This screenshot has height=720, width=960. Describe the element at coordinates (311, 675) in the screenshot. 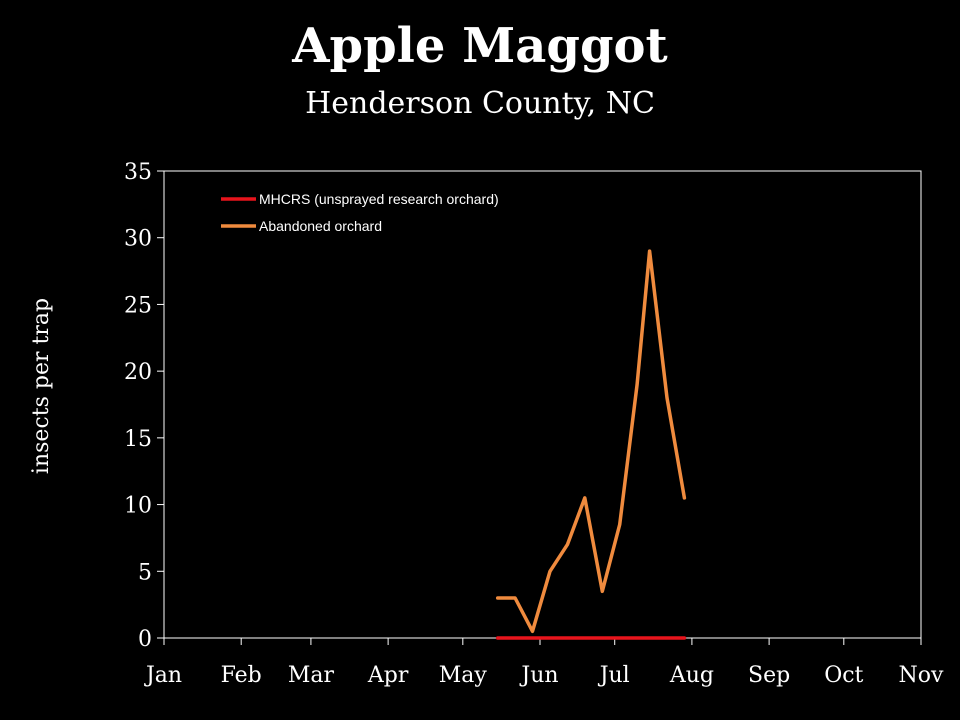

I see `x-tick-label: Mar` at that location.